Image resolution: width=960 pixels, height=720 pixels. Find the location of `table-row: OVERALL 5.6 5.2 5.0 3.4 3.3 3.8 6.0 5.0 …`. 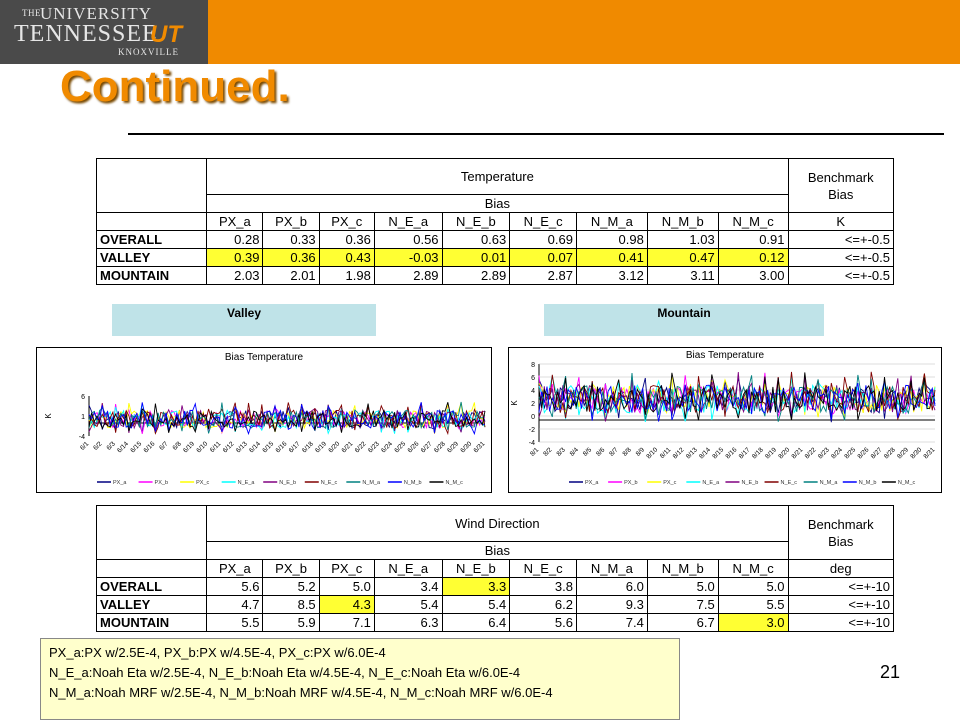

table-row: OVERALL 5.6 5.2 5.0 3.4 3.3 3.8 6.0 5.0 … is located at coordinates (495, 586).